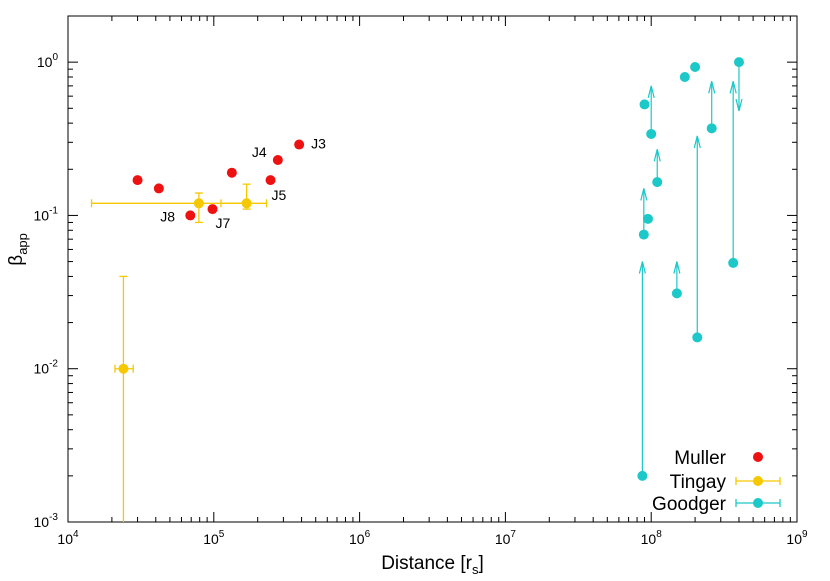 The image size is (830, 581). Describe the element at coordinates (46, 368) in the screenshot. I see `y-tick-label: 10⁻²` at that location.